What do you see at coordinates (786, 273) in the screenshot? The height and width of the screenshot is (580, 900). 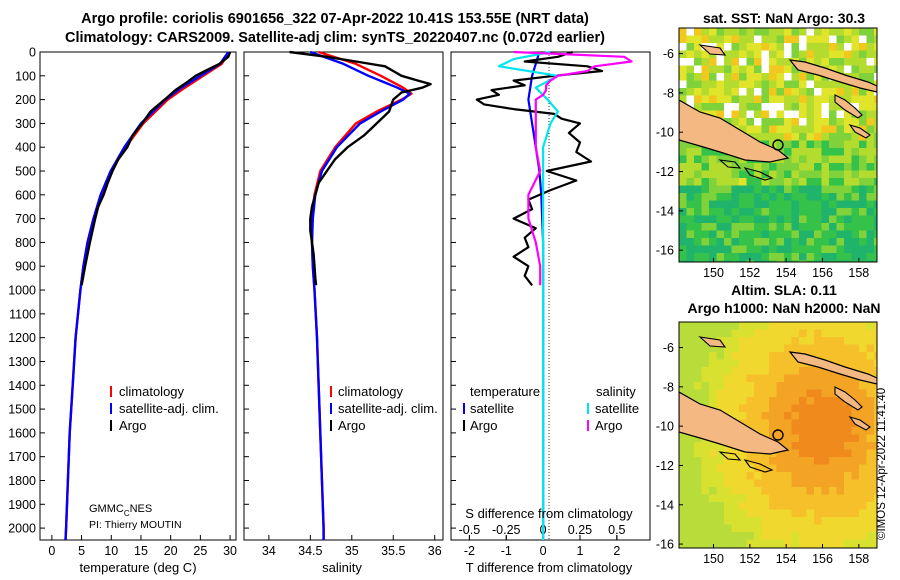 I see `lon-tick-label: 154` at bounding box center [786, 273].